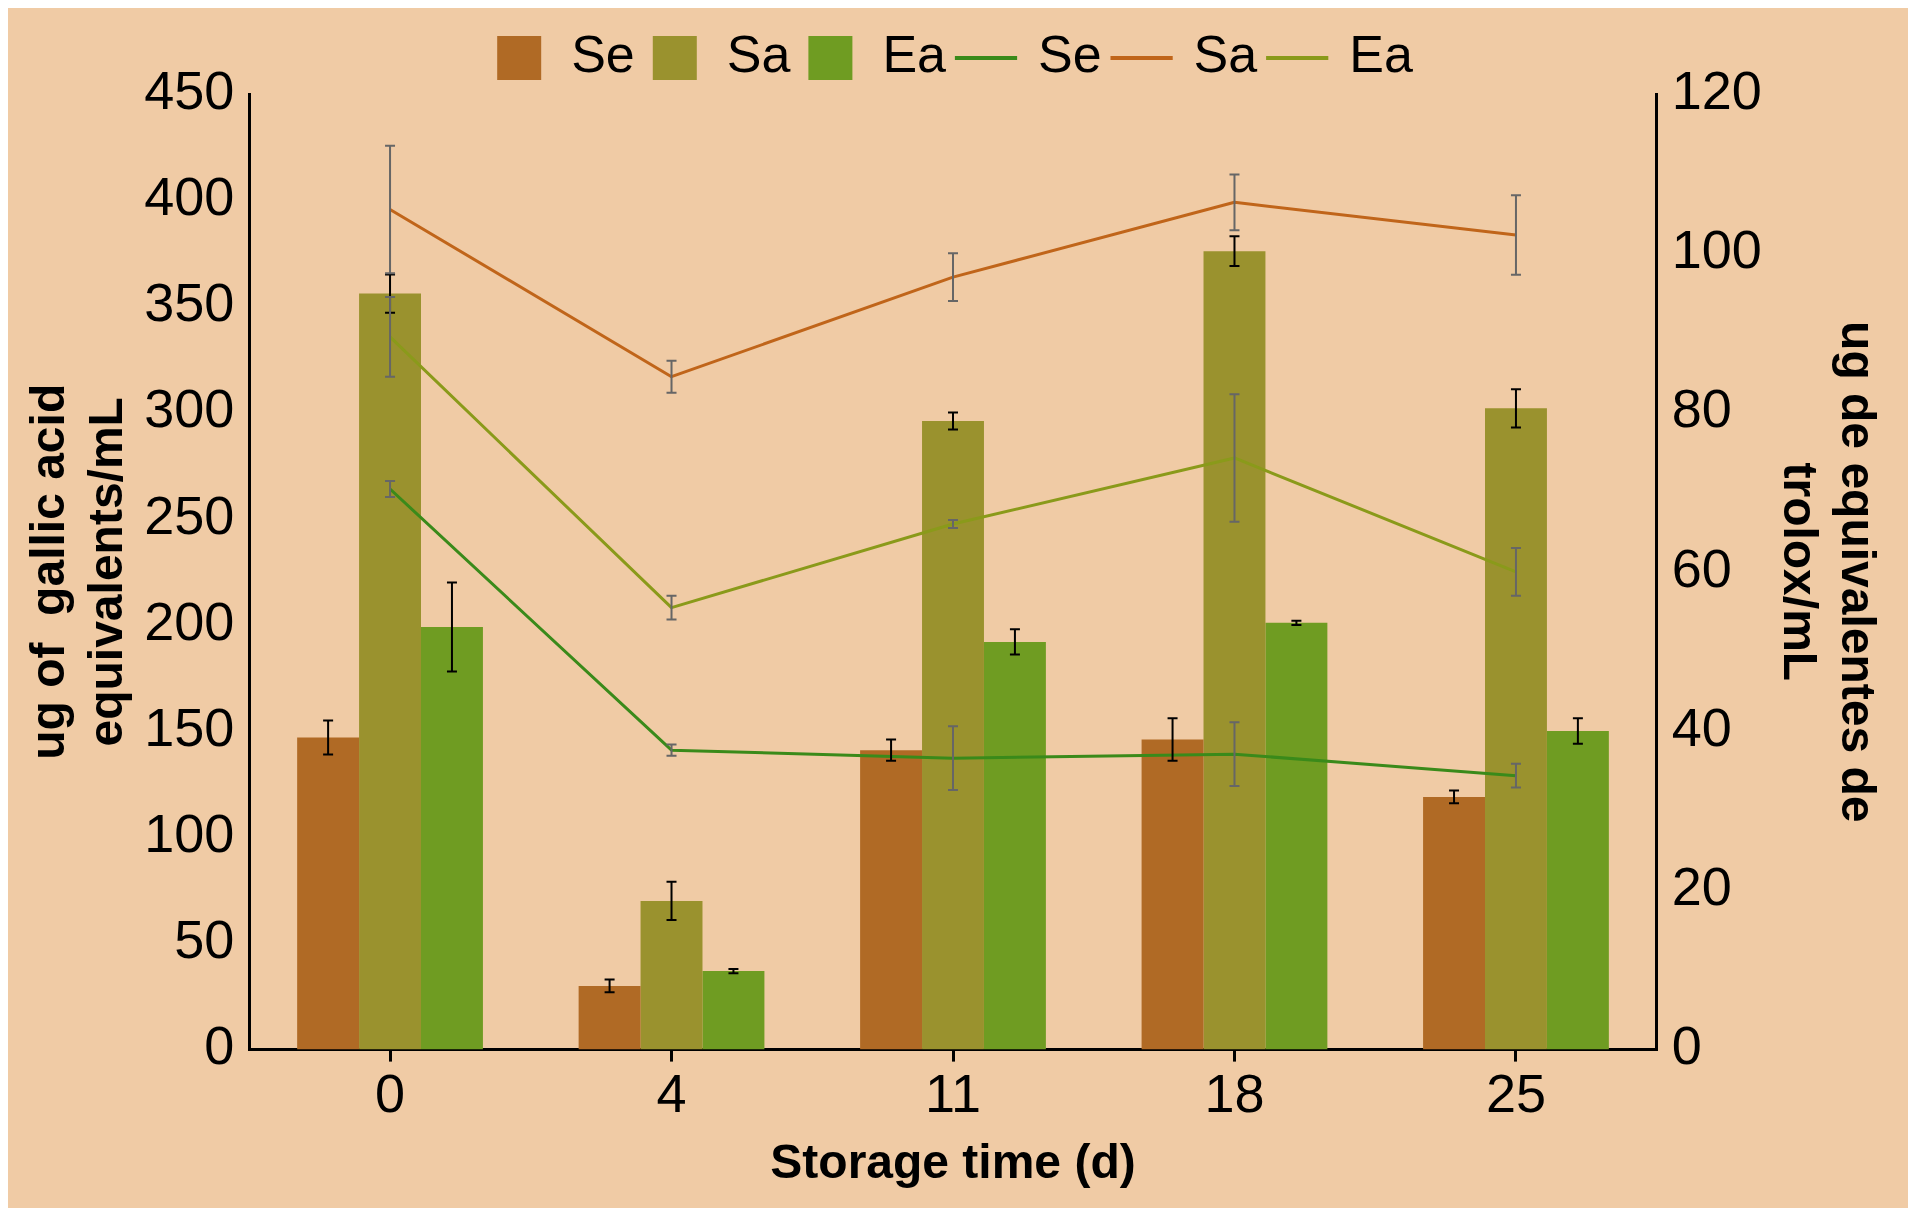  I want to click on y2-tick-label: 20, so click(1701, 886).